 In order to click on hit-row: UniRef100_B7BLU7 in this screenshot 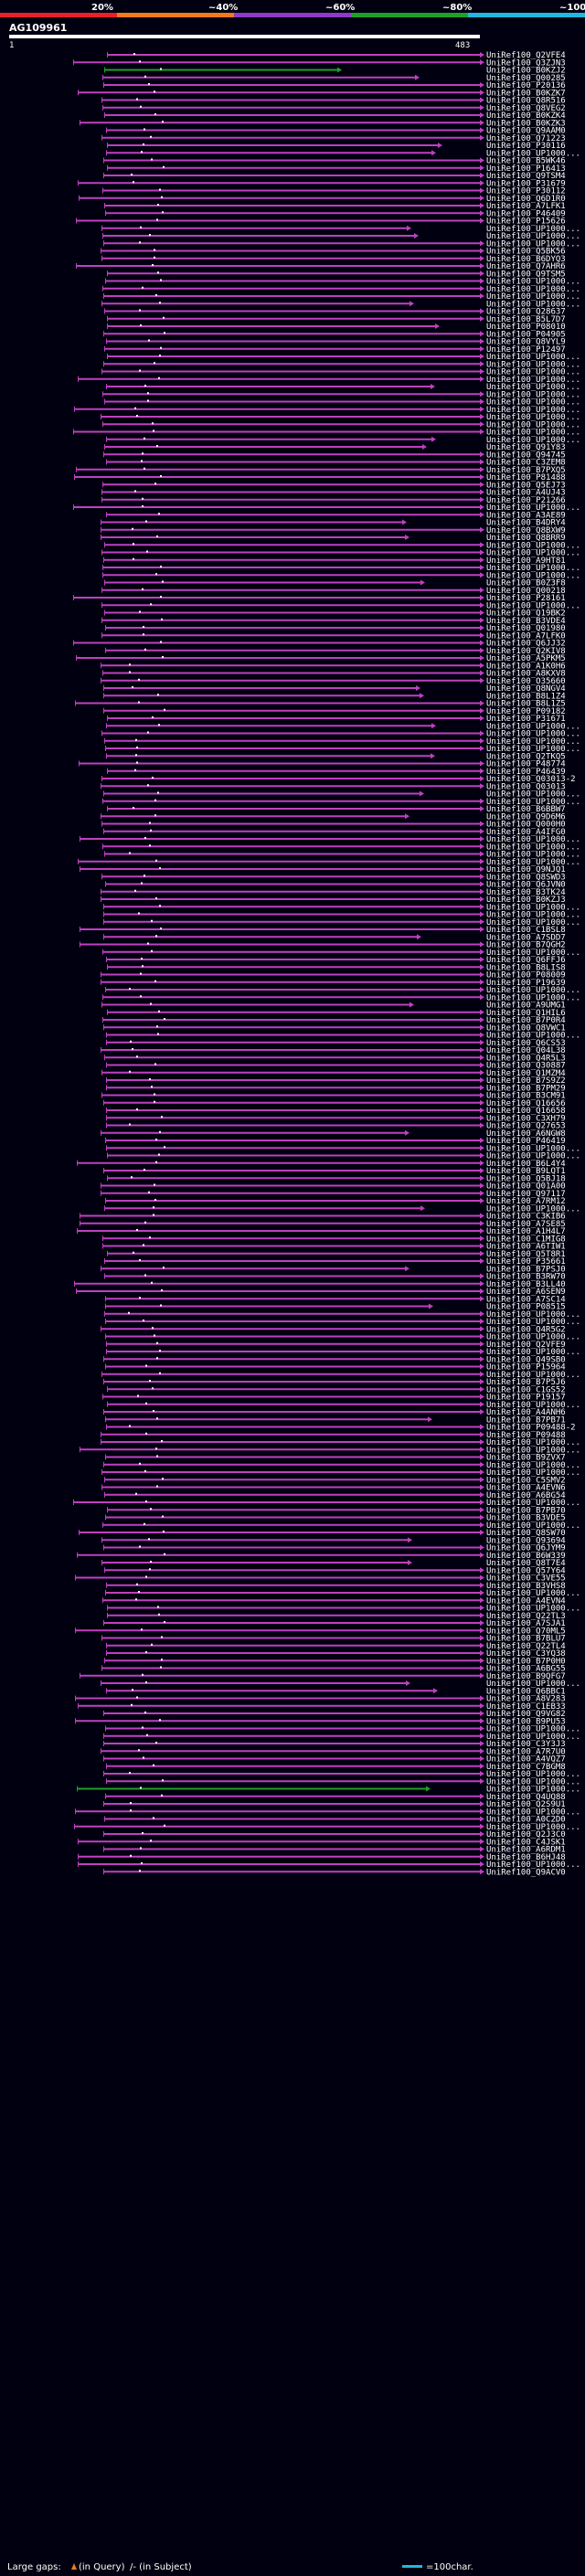, I will do `click(333, 1639)`.